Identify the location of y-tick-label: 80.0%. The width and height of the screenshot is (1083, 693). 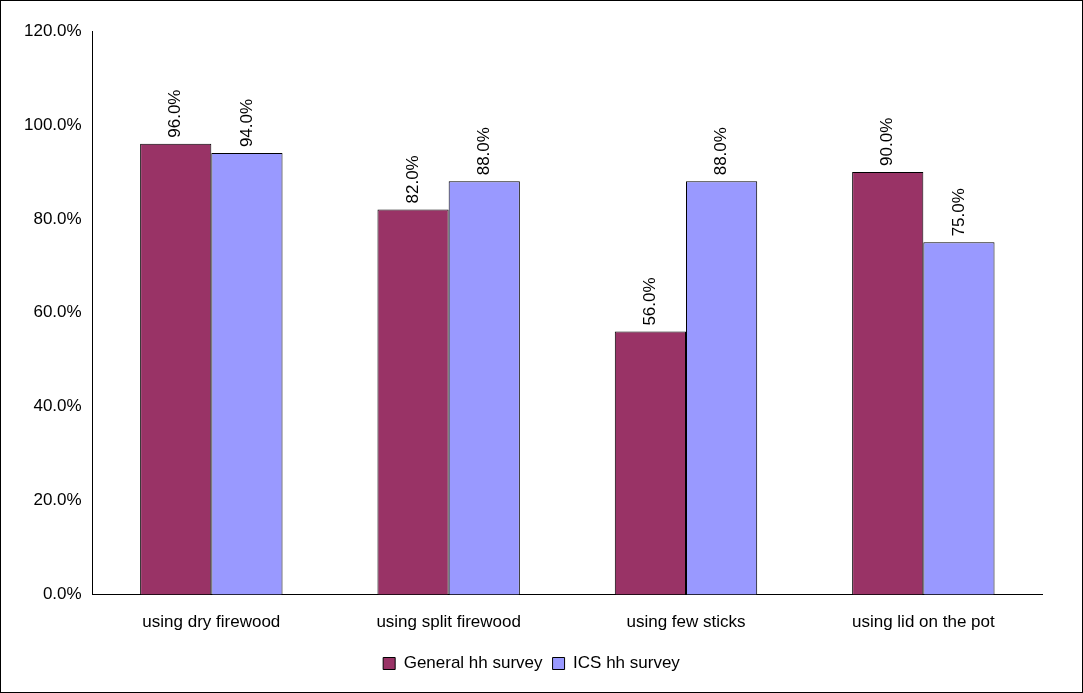
(57, 218).